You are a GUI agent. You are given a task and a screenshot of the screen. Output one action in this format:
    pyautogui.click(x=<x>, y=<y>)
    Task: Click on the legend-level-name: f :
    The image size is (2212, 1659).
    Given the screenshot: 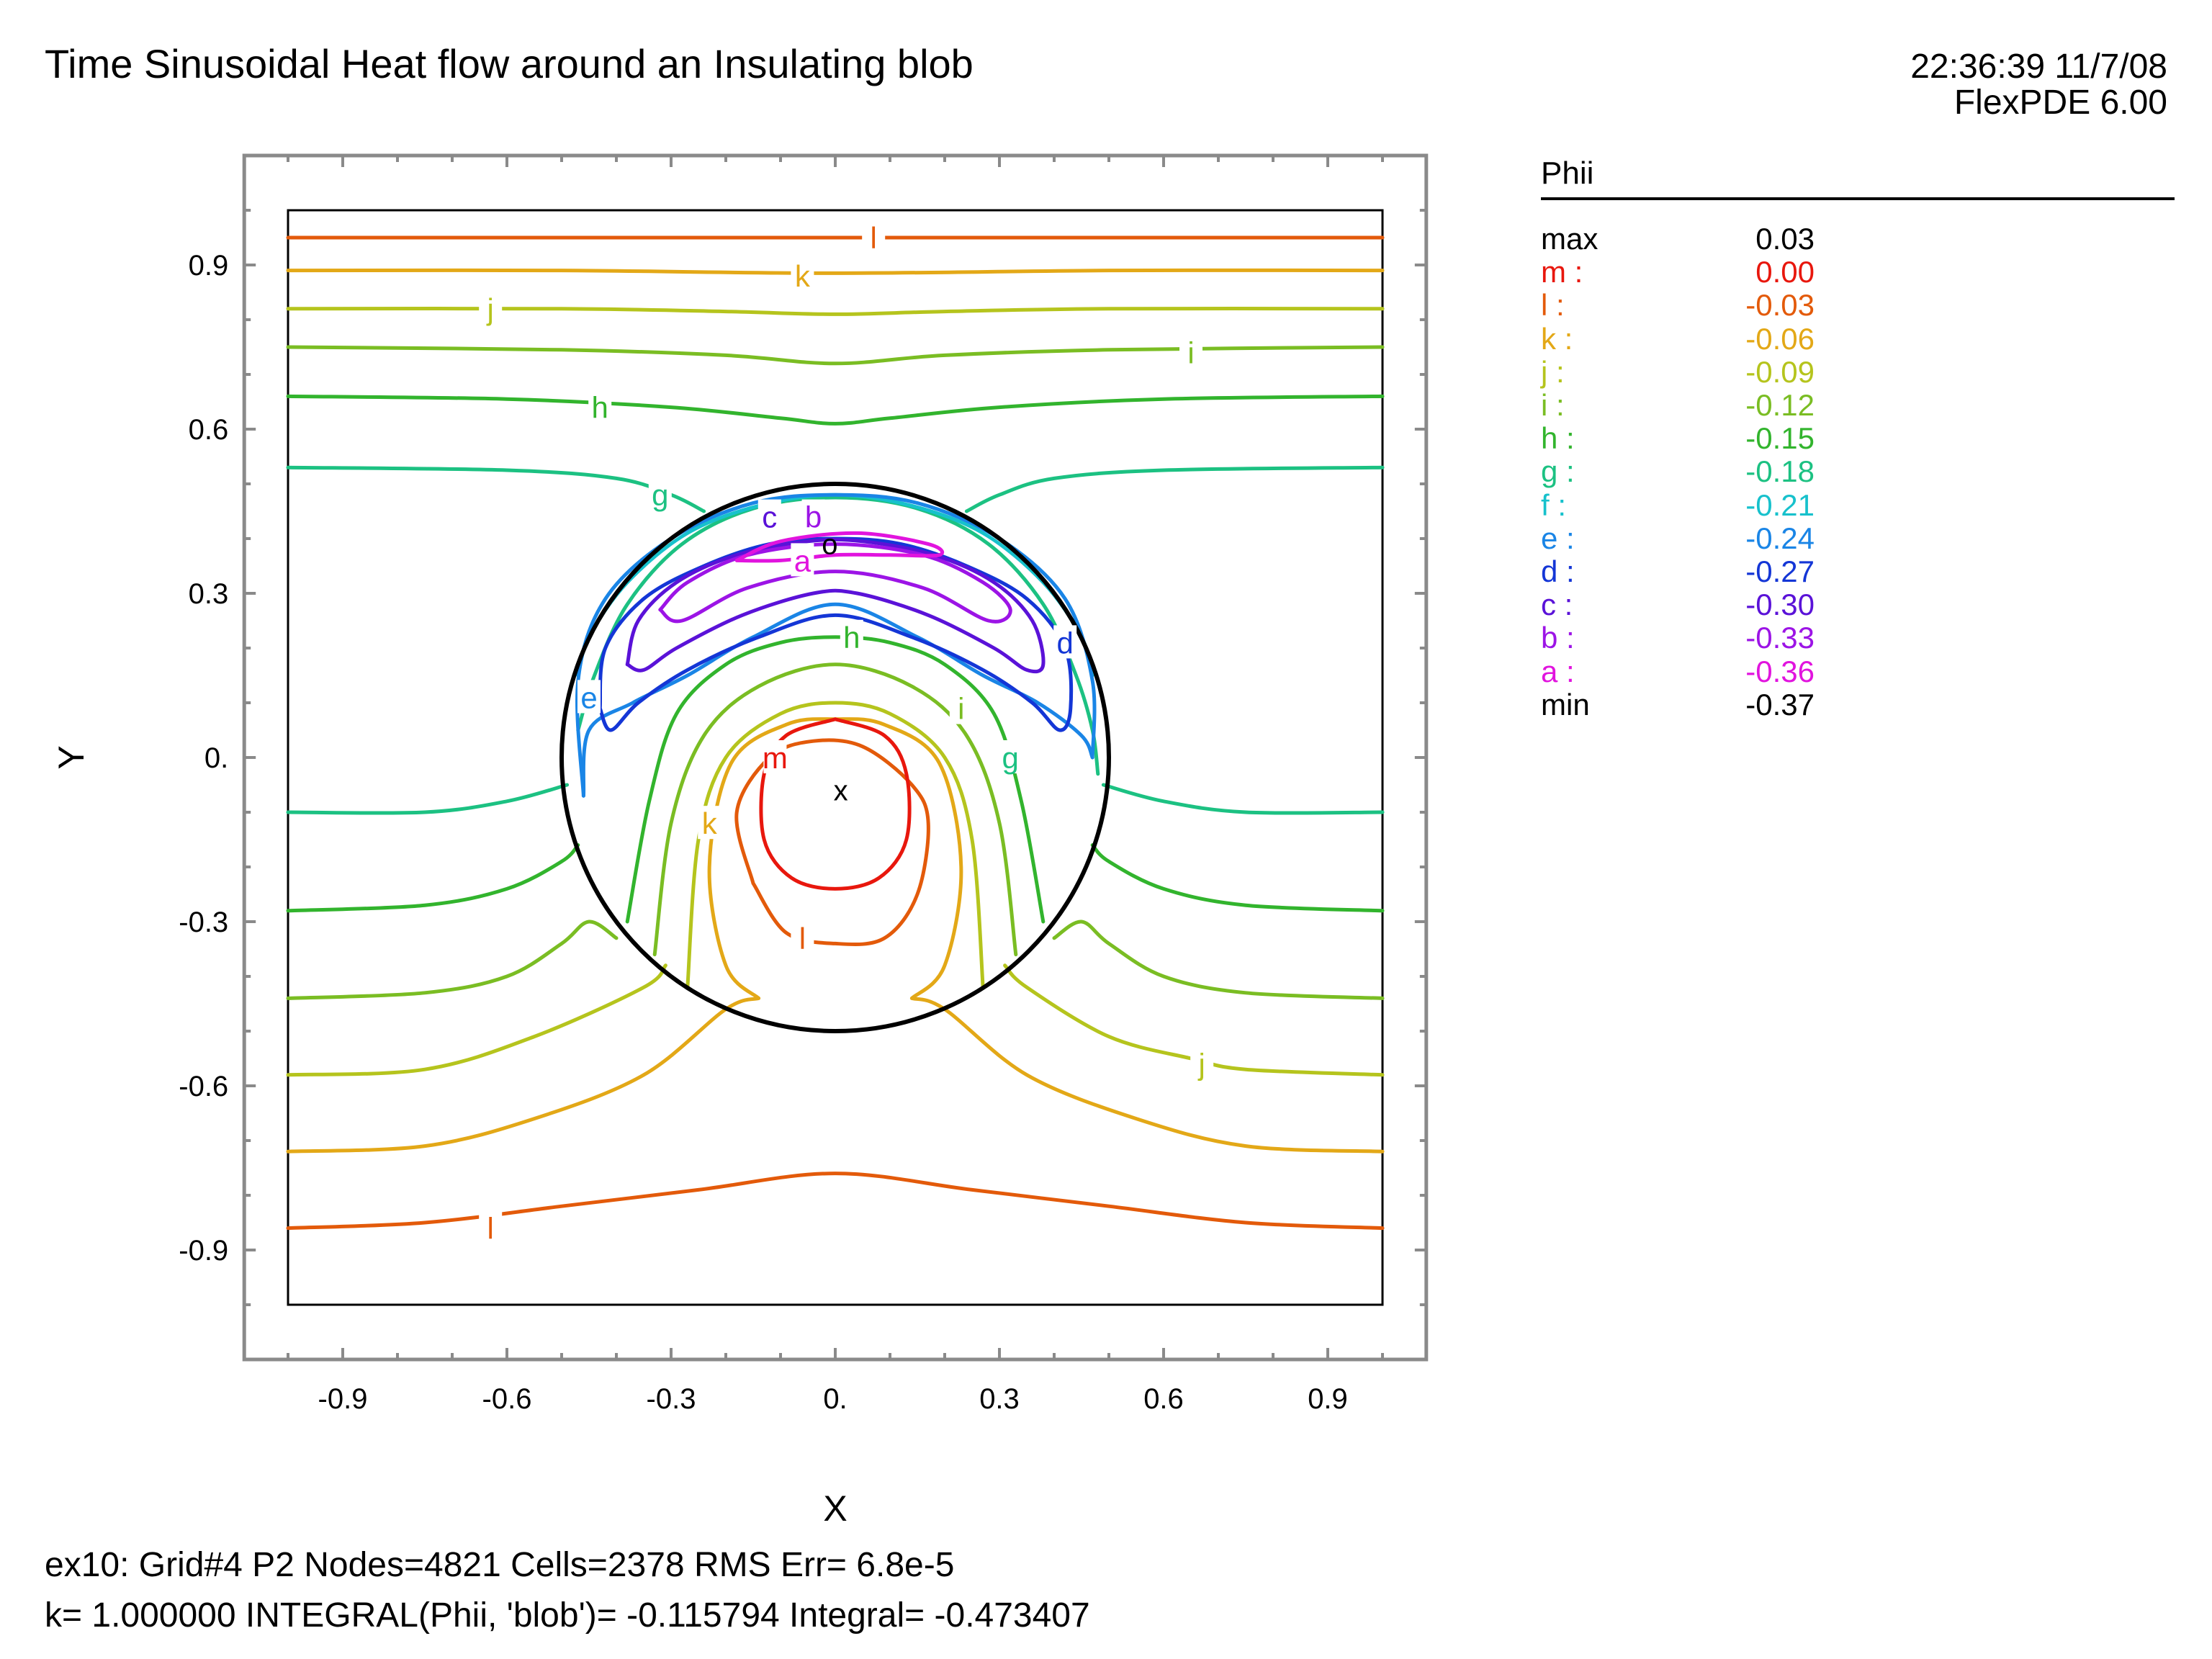 What is the action you would take?
    pyautogui.click(x=1554, y=504)
    